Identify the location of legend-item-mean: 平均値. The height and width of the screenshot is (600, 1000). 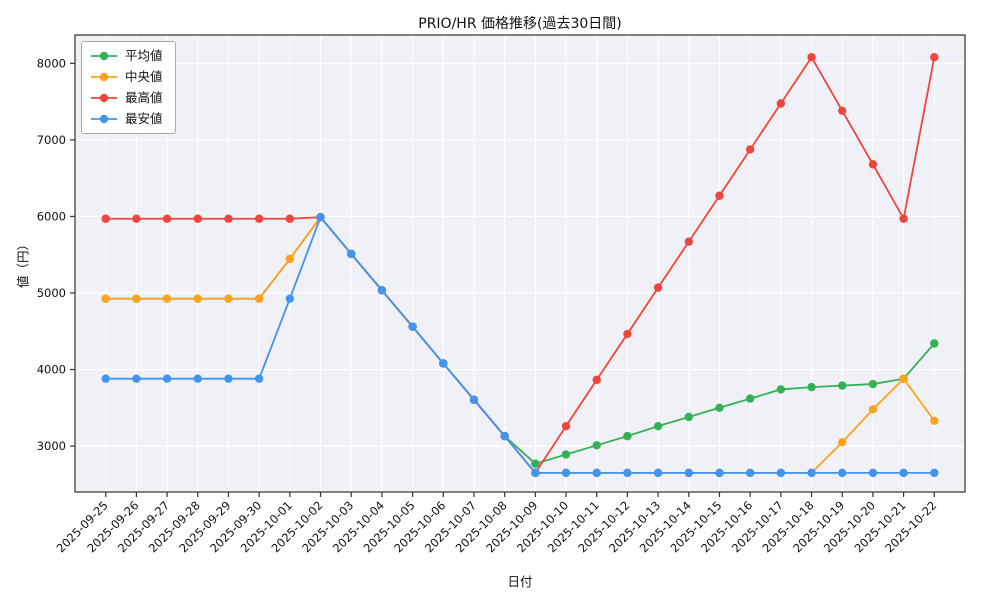
(126, 56).